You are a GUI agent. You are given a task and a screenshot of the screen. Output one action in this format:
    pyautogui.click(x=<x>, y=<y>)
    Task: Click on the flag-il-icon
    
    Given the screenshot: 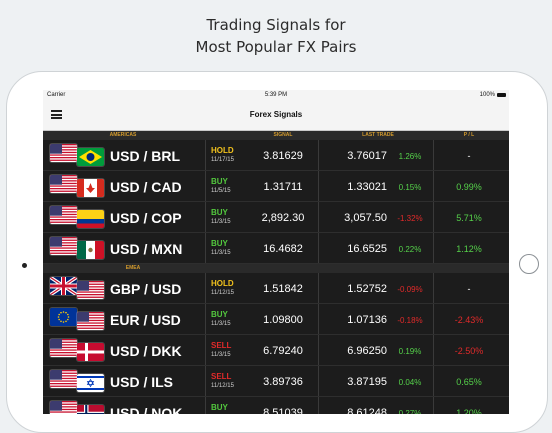 What is the action you would take?
    pyautogui.click(x=90, y=383)
    